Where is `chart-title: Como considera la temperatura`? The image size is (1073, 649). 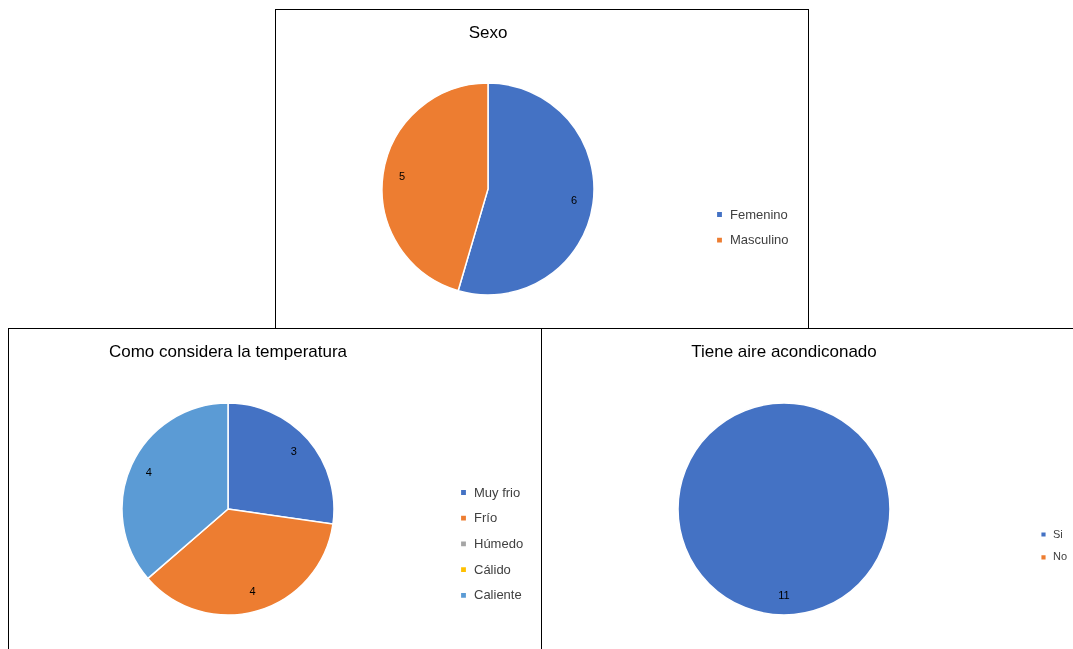 chart-title: Como considera la temperatura is located at coordinates (228, 351).